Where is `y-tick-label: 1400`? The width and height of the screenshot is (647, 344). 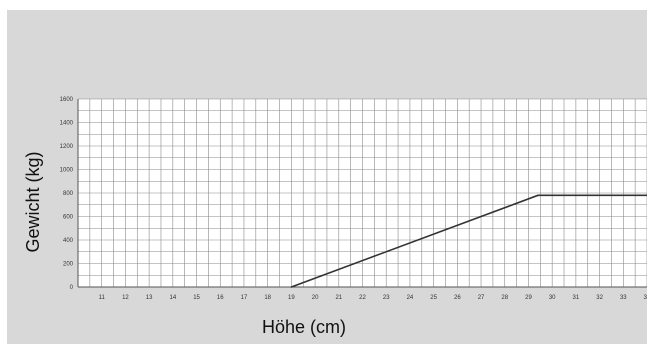 y-tick-label: 1400 is located at coordinates (67, 124).